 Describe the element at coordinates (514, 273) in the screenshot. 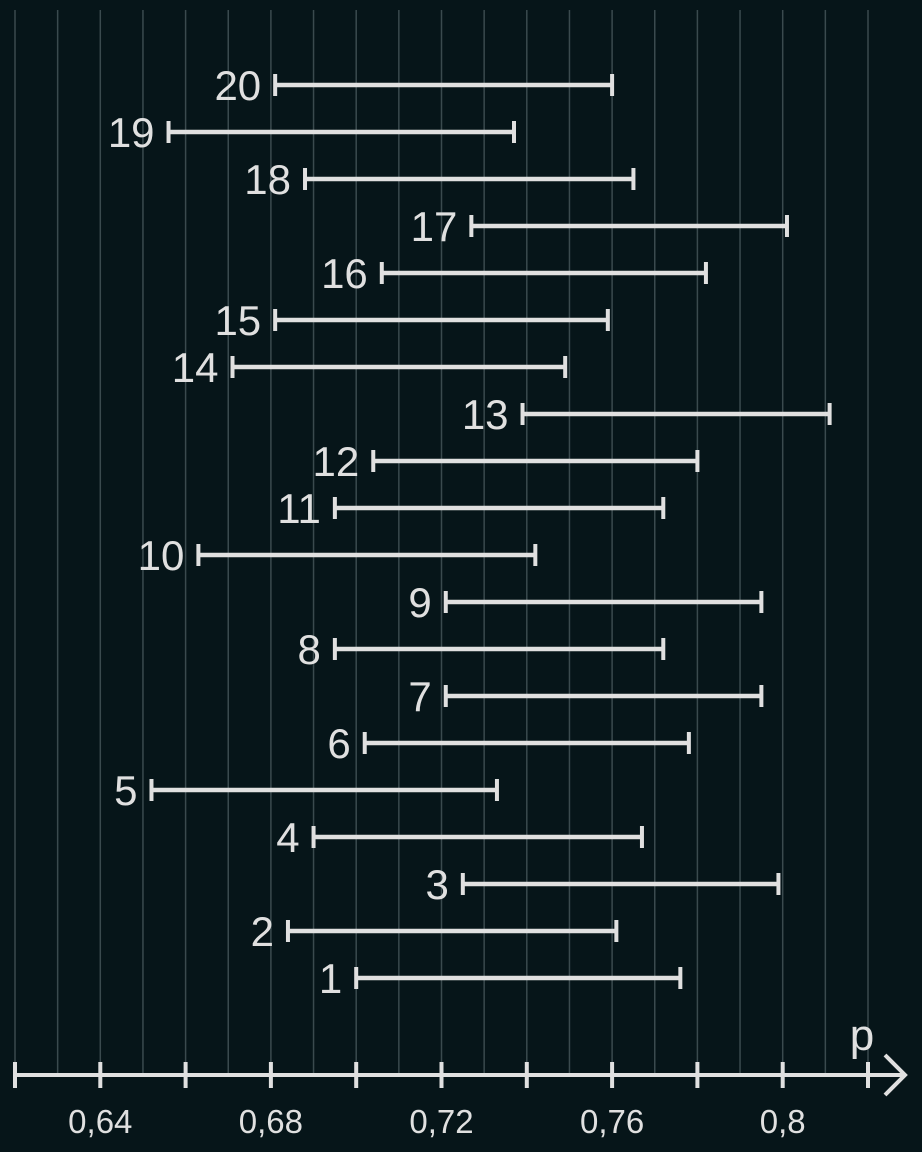

I see `interval-16: 16` at that location.